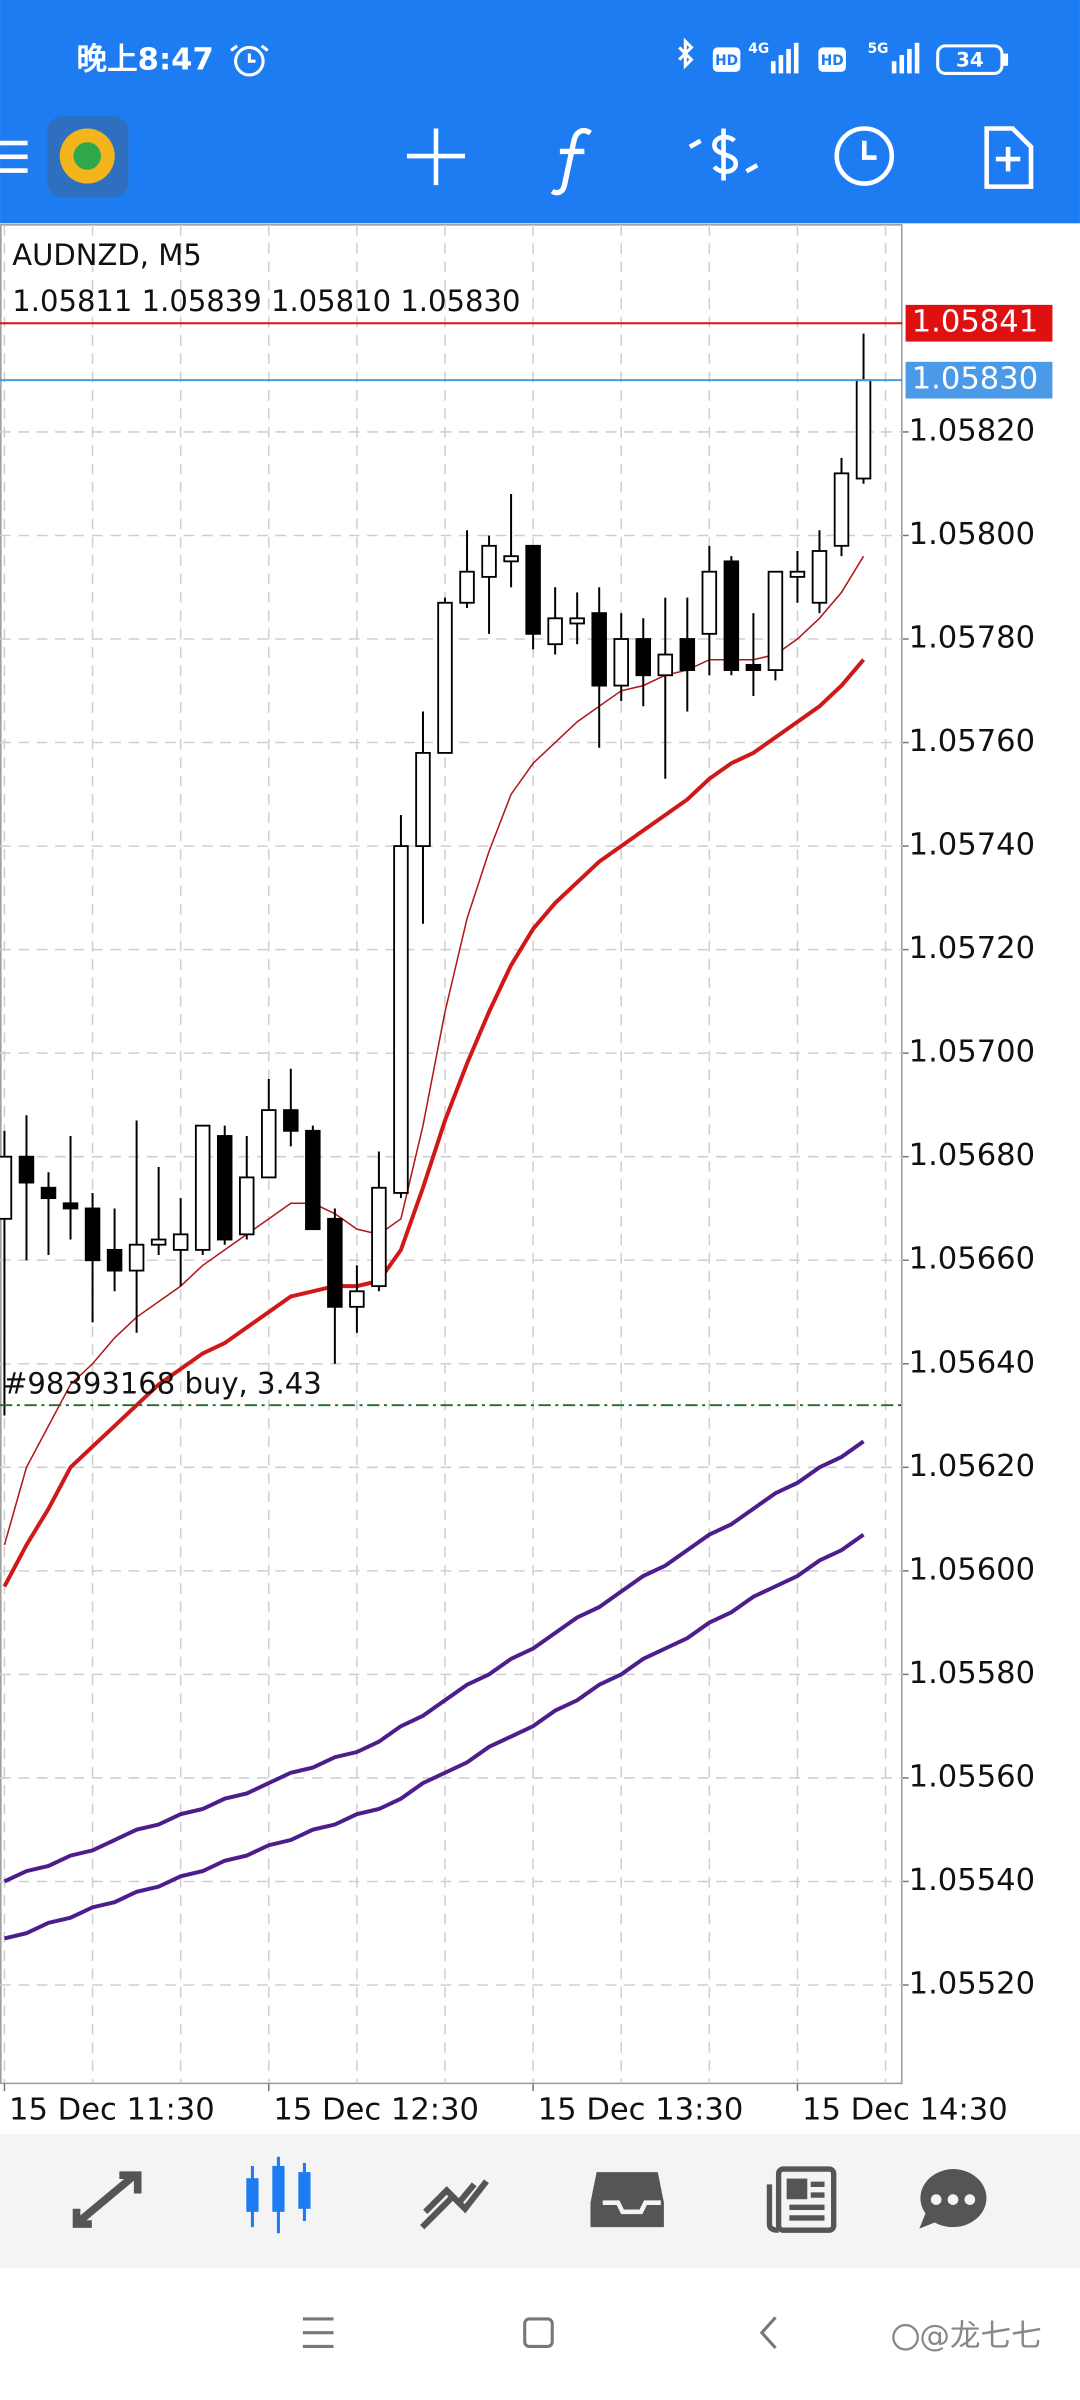  Describe the element at coordinates (517, 157) in the screenshot. I see `toolbar` at that location.